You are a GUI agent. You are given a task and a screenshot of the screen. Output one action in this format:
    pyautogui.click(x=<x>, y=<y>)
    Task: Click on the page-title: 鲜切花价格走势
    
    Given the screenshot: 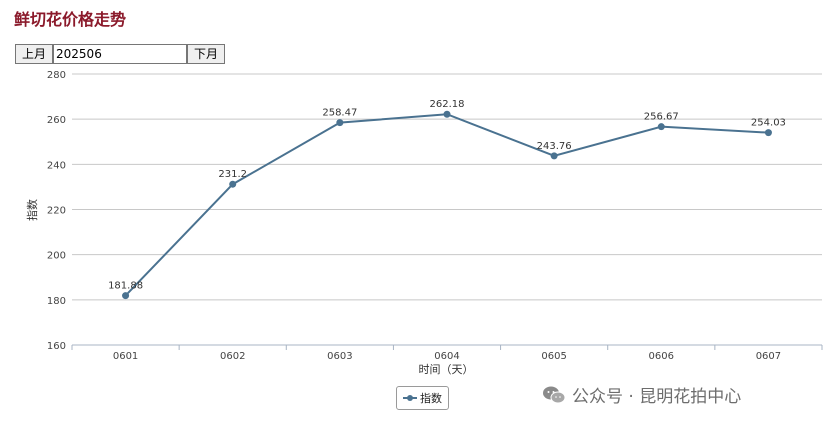 What is the action you would take?
    pyautogui.click(x=70, y=19)
    